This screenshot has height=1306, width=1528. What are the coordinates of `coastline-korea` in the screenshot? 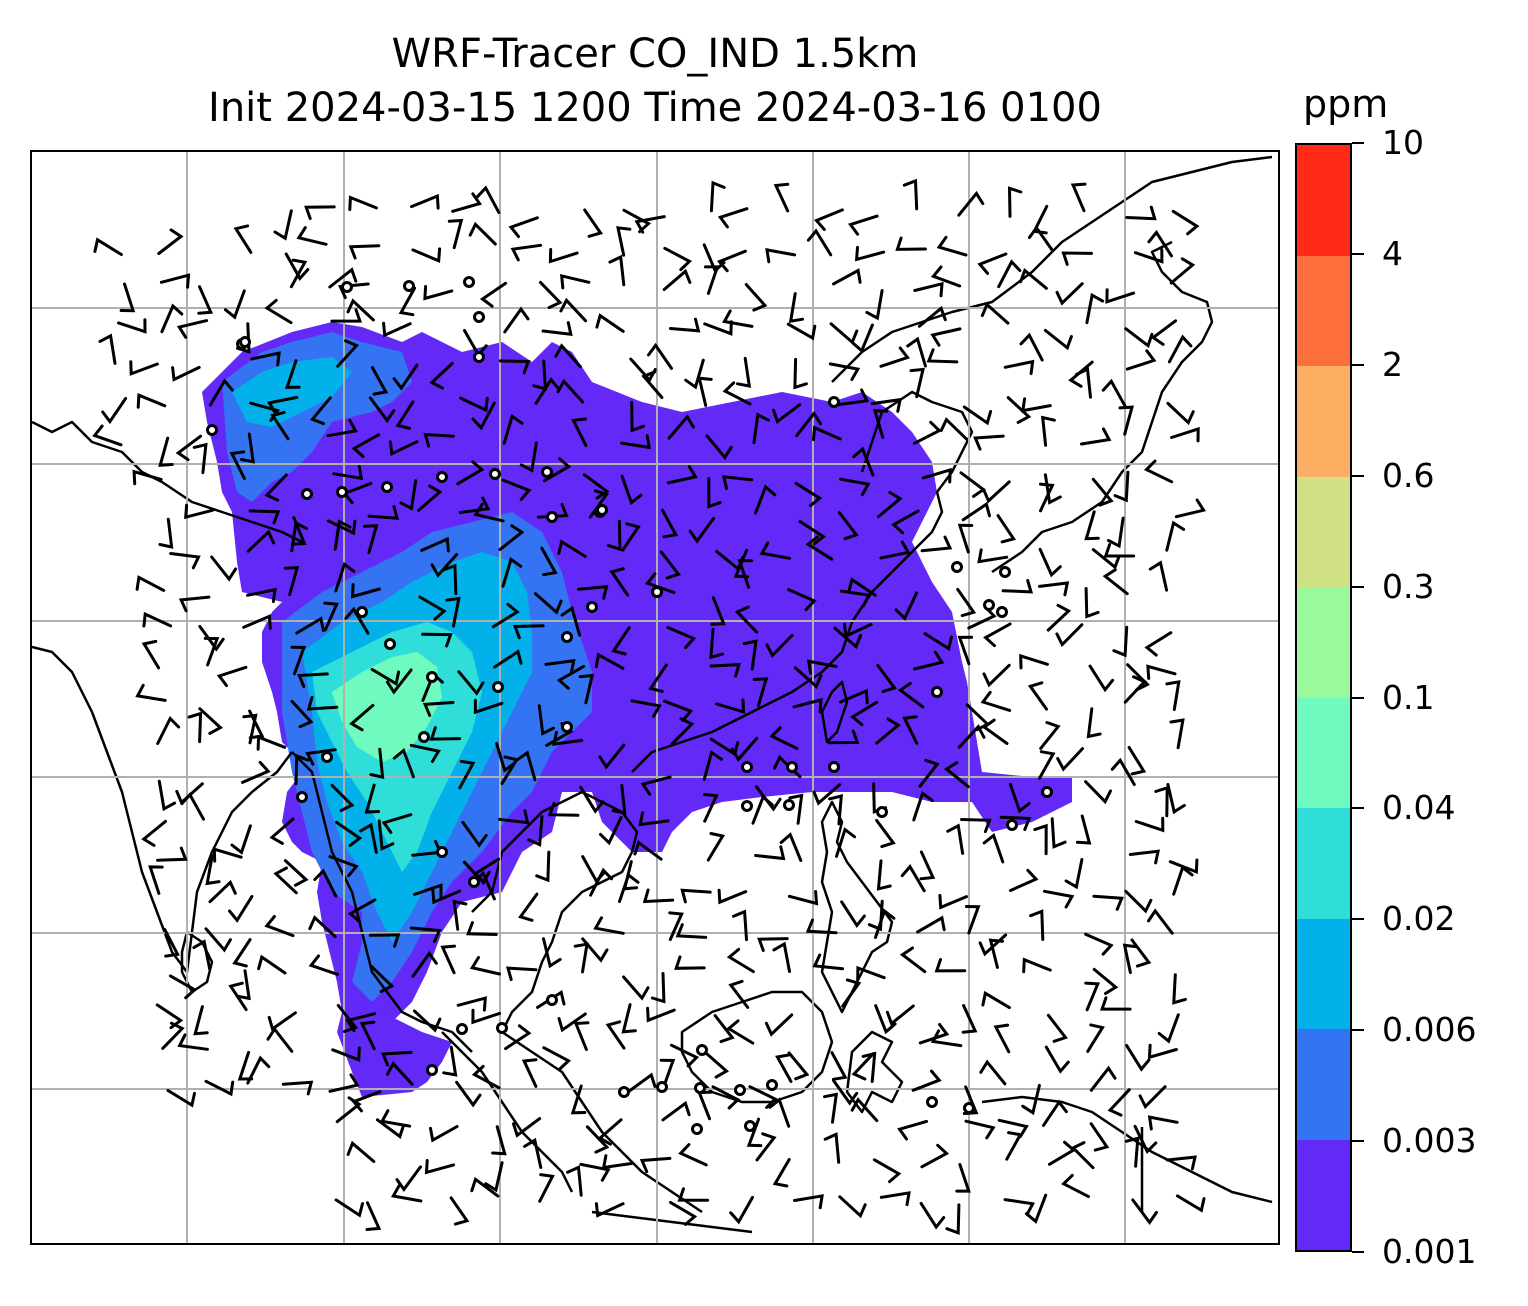 It's located at (917, 441).